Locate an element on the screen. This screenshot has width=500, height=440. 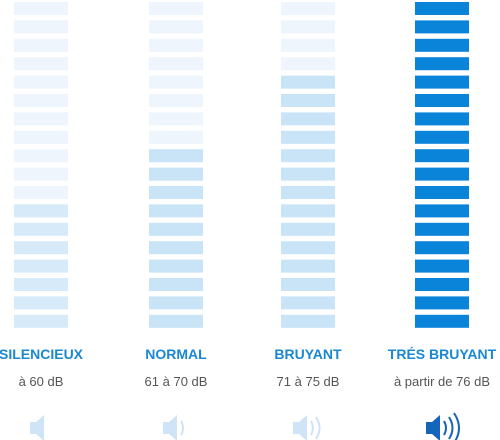
level-range: 61 à 70 dB is located at coordinates (176, 381).